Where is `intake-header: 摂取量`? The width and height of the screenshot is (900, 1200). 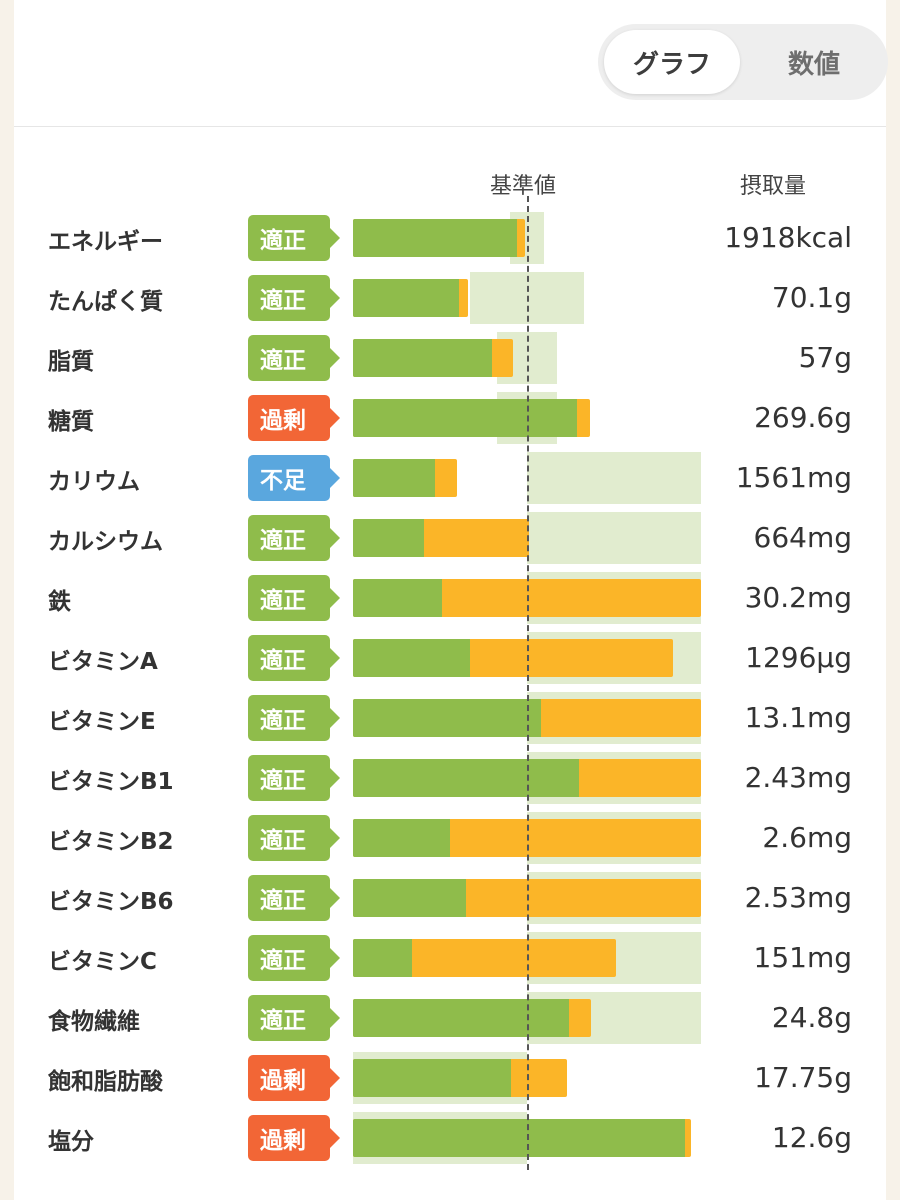 intake-header: 摂取量 is located at coordinates (773, 186).